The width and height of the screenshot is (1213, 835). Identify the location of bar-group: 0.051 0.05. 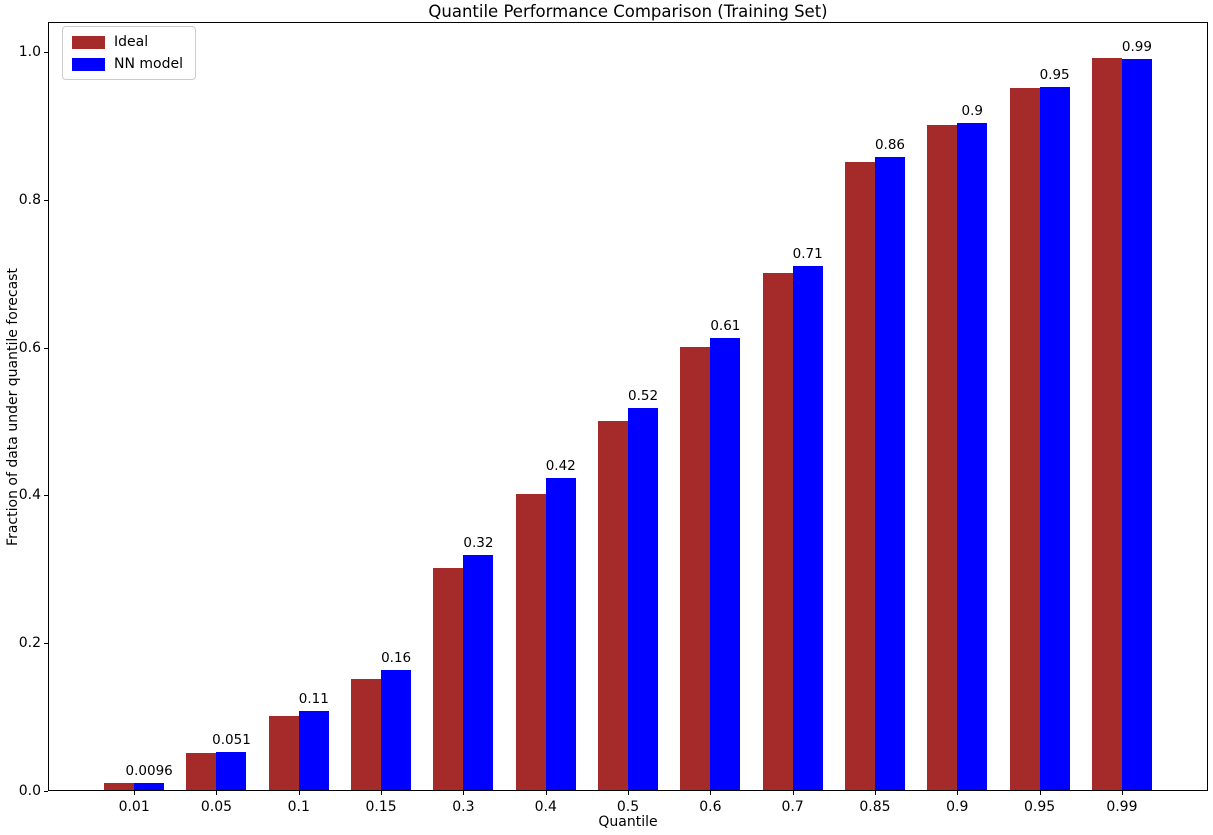
(216, 419).